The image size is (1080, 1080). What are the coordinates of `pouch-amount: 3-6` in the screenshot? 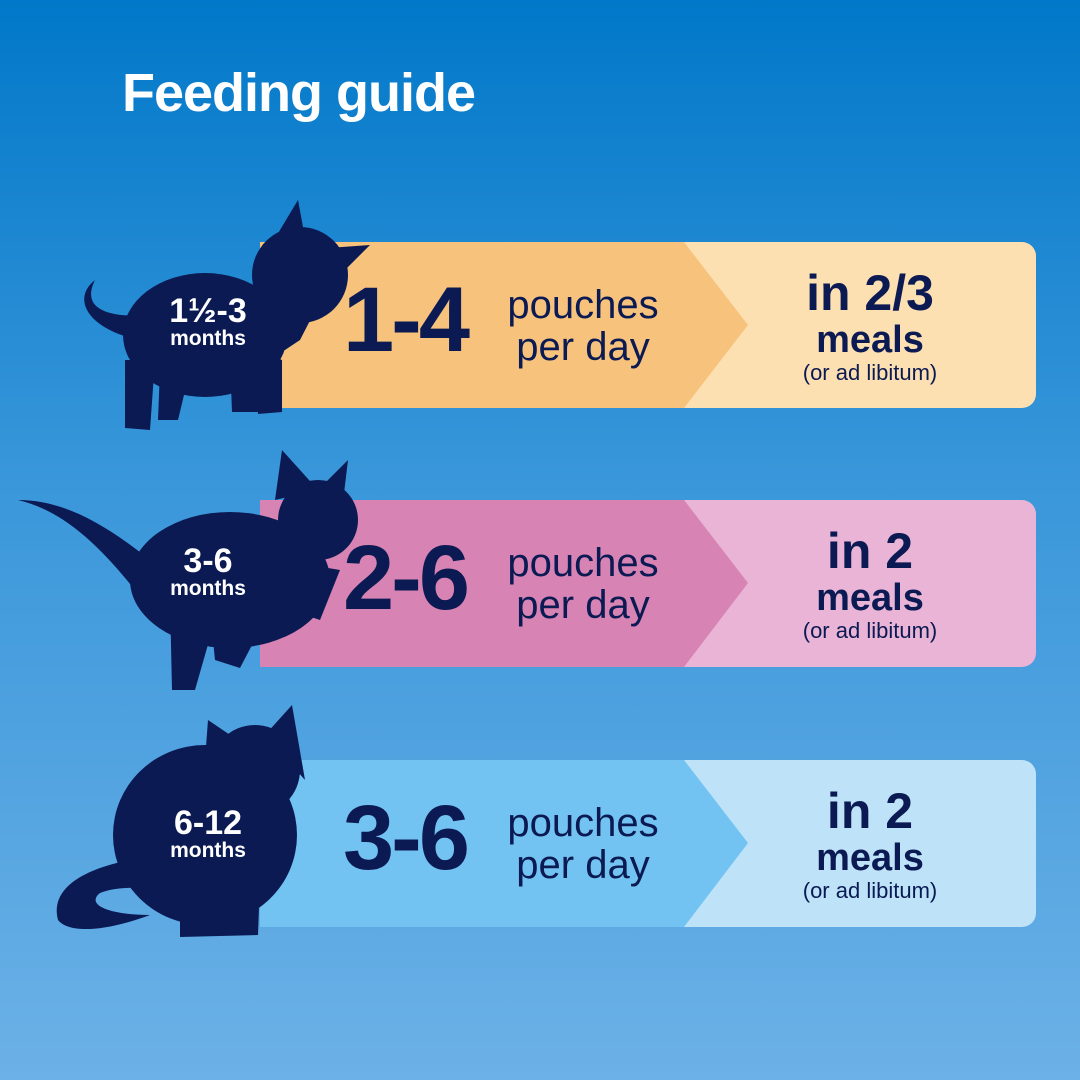 It's located at (406, 838).